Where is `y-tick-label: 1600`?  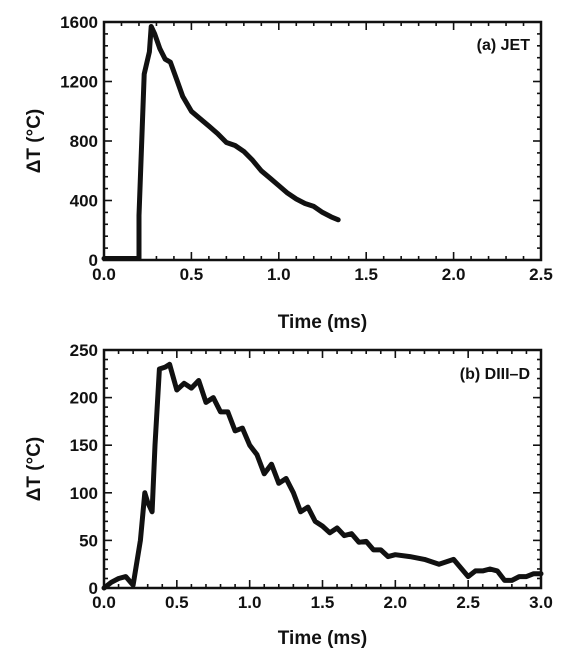
y-tick-label: 1600 is located at coordinates (79, 22).